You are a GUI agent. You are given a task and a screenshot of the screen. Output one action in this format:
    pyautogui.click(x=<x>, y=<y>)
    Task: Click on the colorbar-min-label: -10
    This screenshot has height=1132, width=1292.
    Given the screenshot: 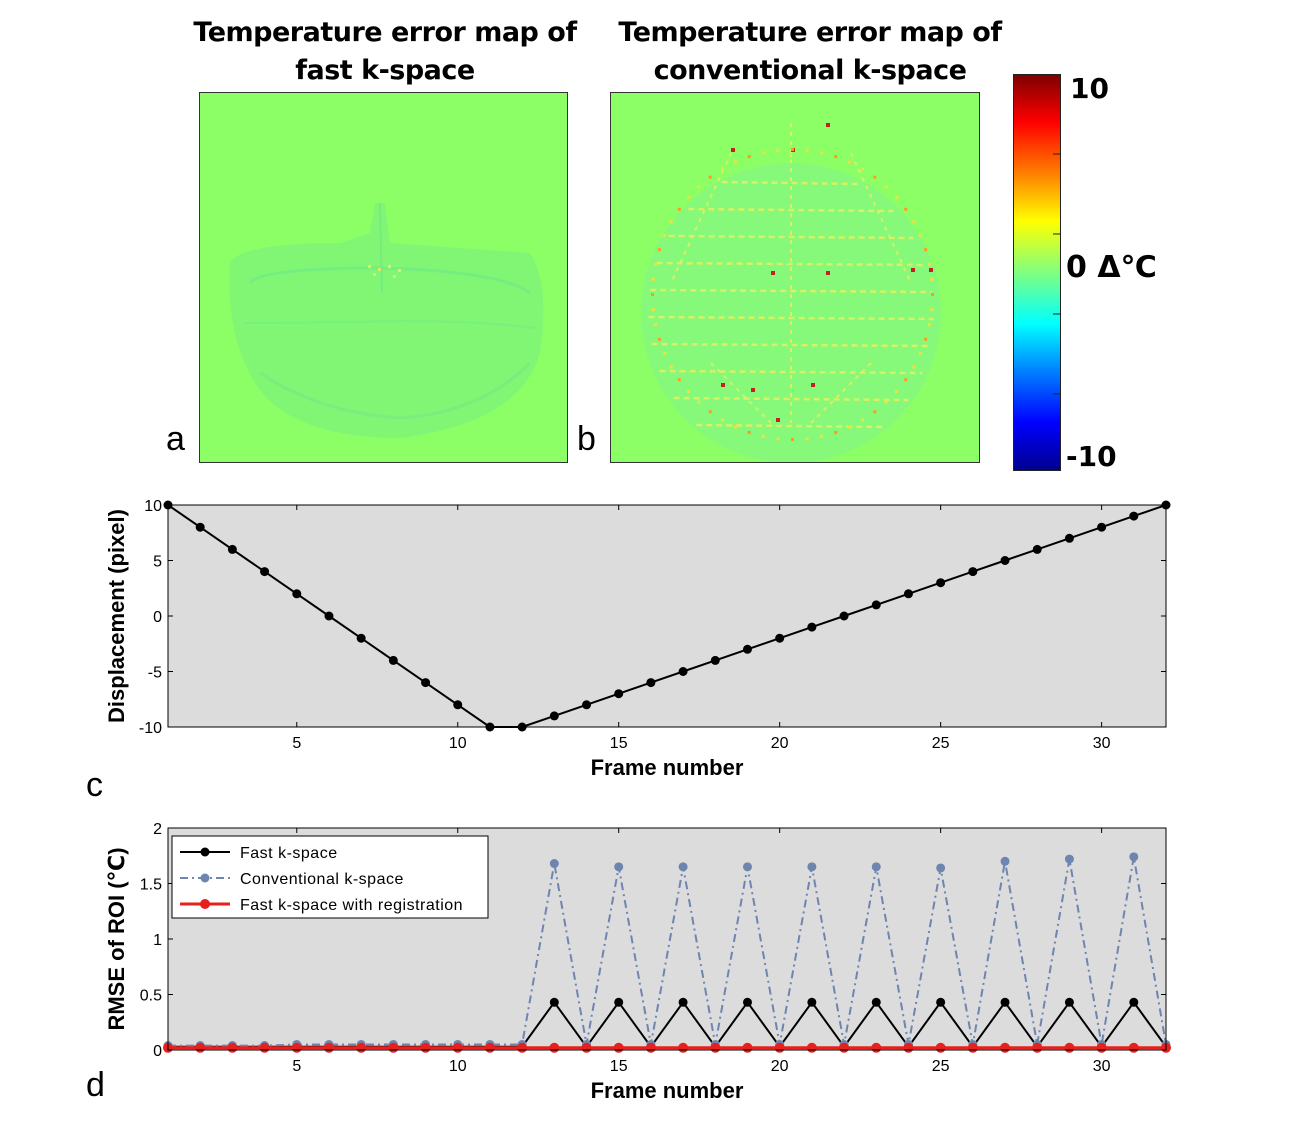 What is the action you would take?
    pyautogui.click(x=1091, y=456)
    